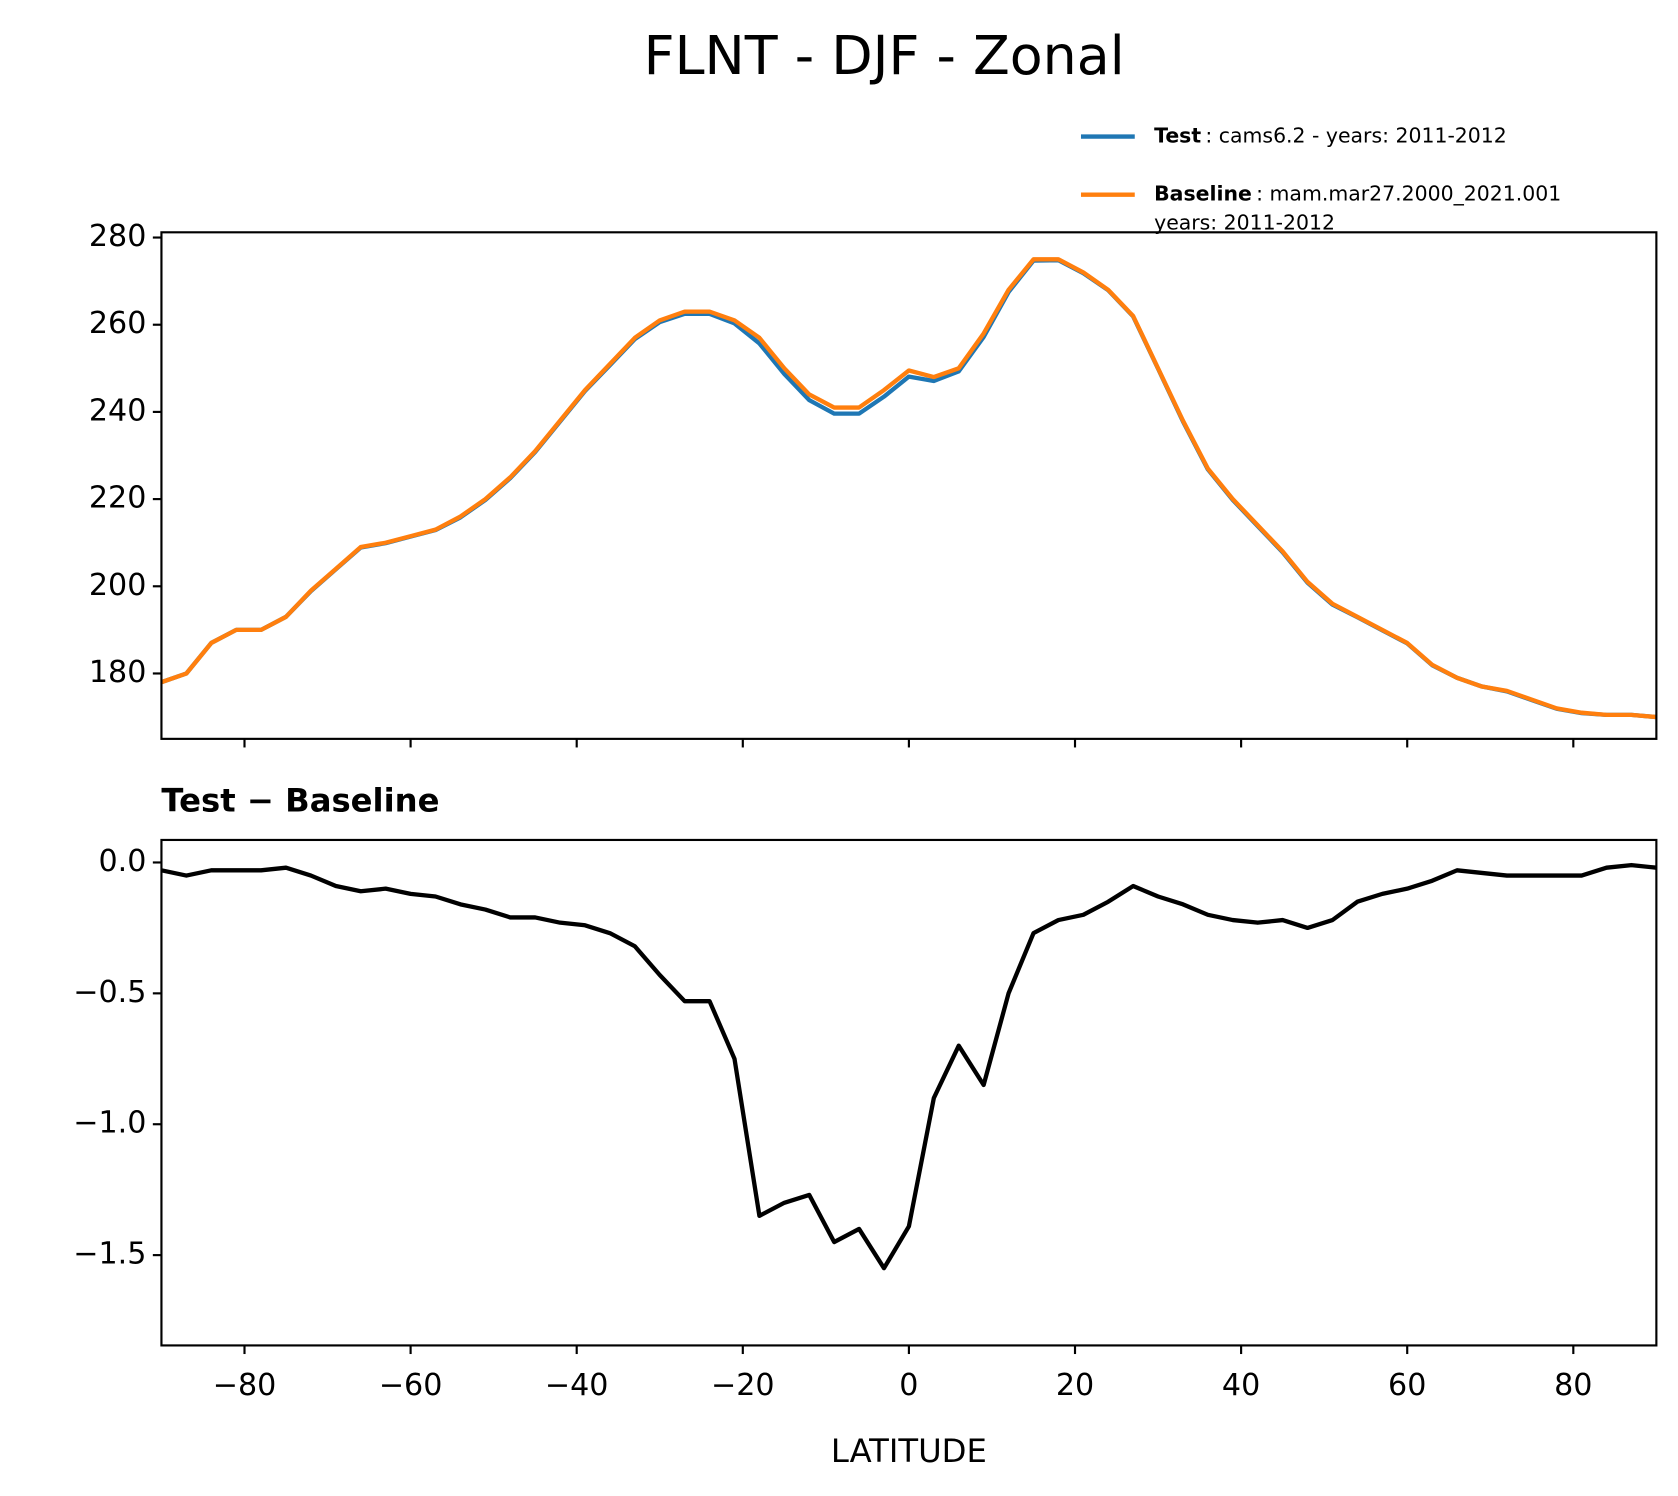 This screenshot has width=1678, height=1496. I want to click on y-tick-label: −1.5, so click(109, 1254).